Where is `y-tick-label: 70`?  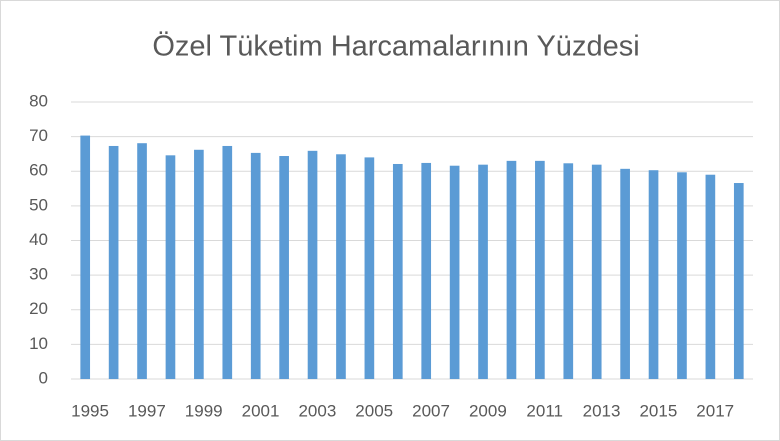
y-tick-label: 70 is located at coordinates (38, 135).